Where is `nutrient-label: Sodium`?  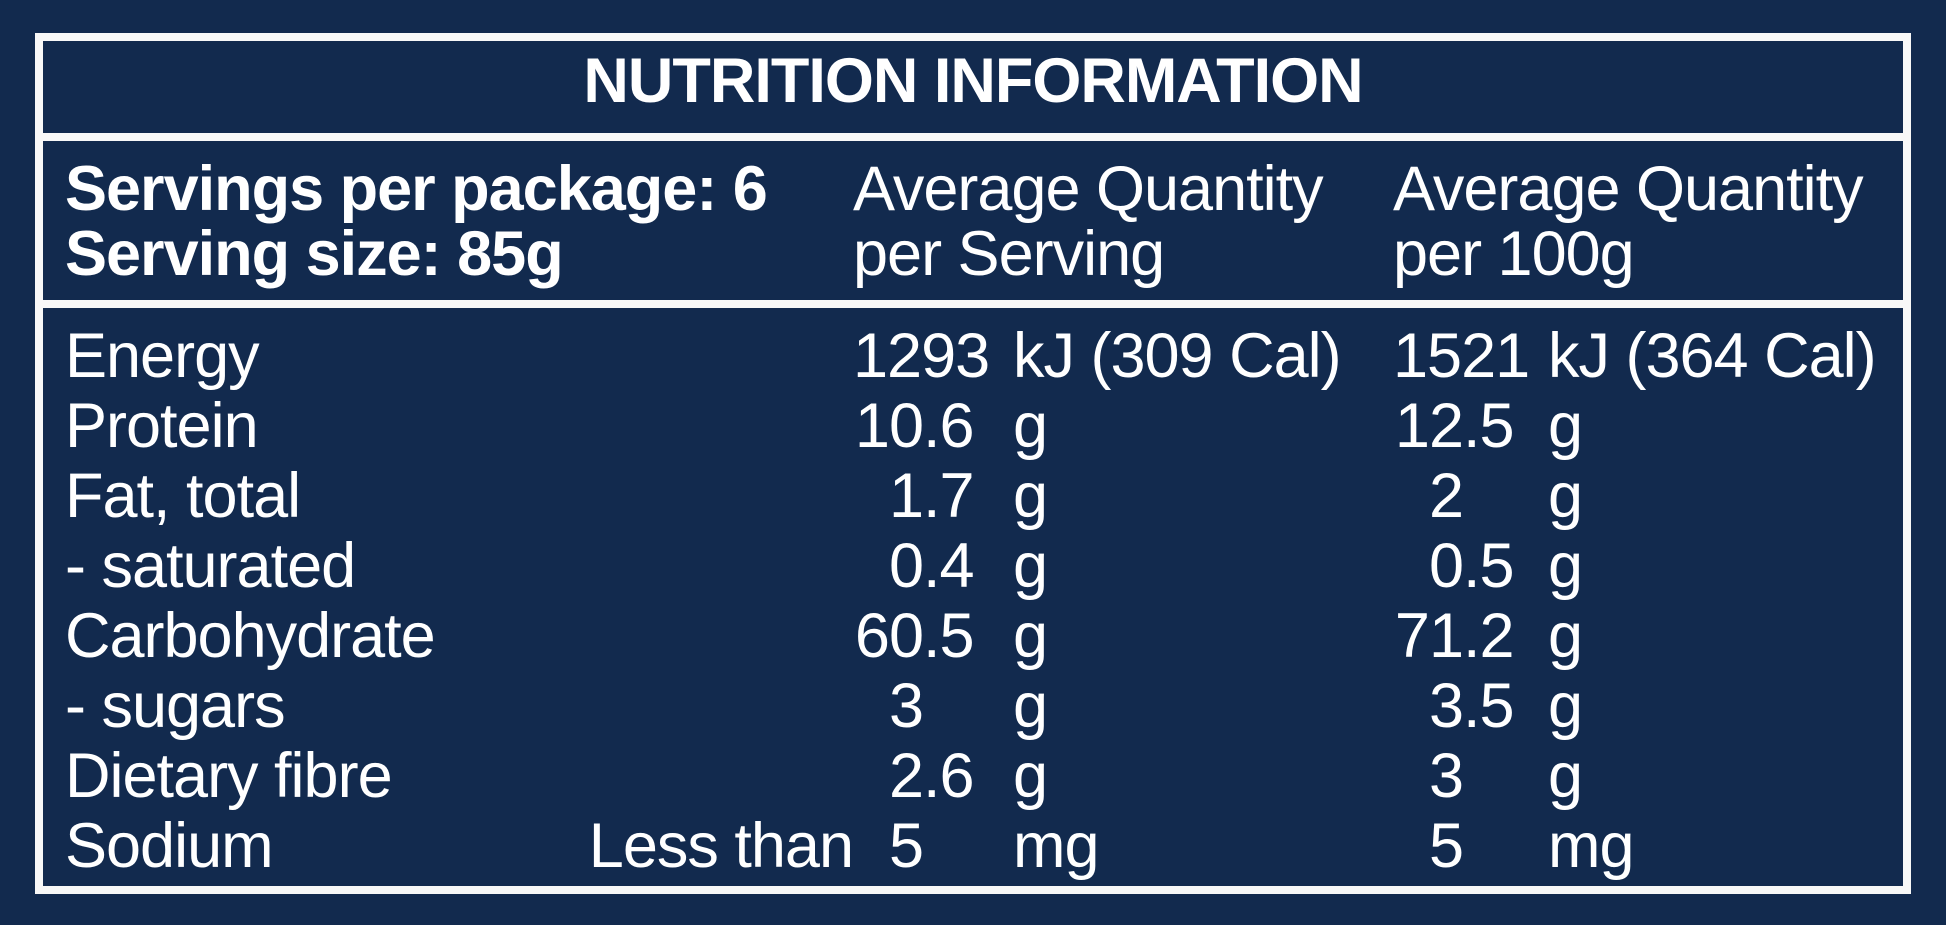 nutrient-label: Sodium is located at coordinates (169, 846).